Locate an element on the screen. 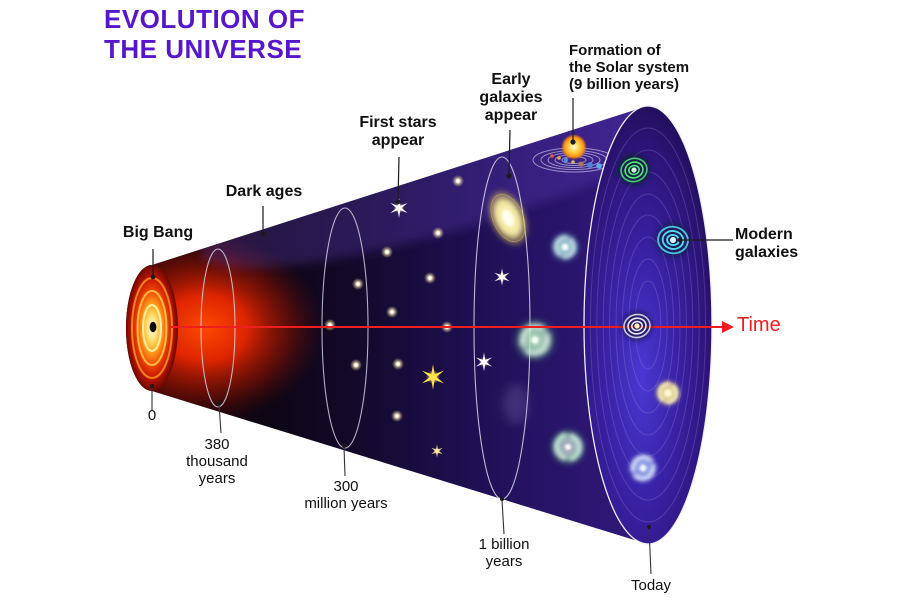 The height and width of the screenshot is (600, 900). label-line: Formation of is located at coordinates (615, 50).